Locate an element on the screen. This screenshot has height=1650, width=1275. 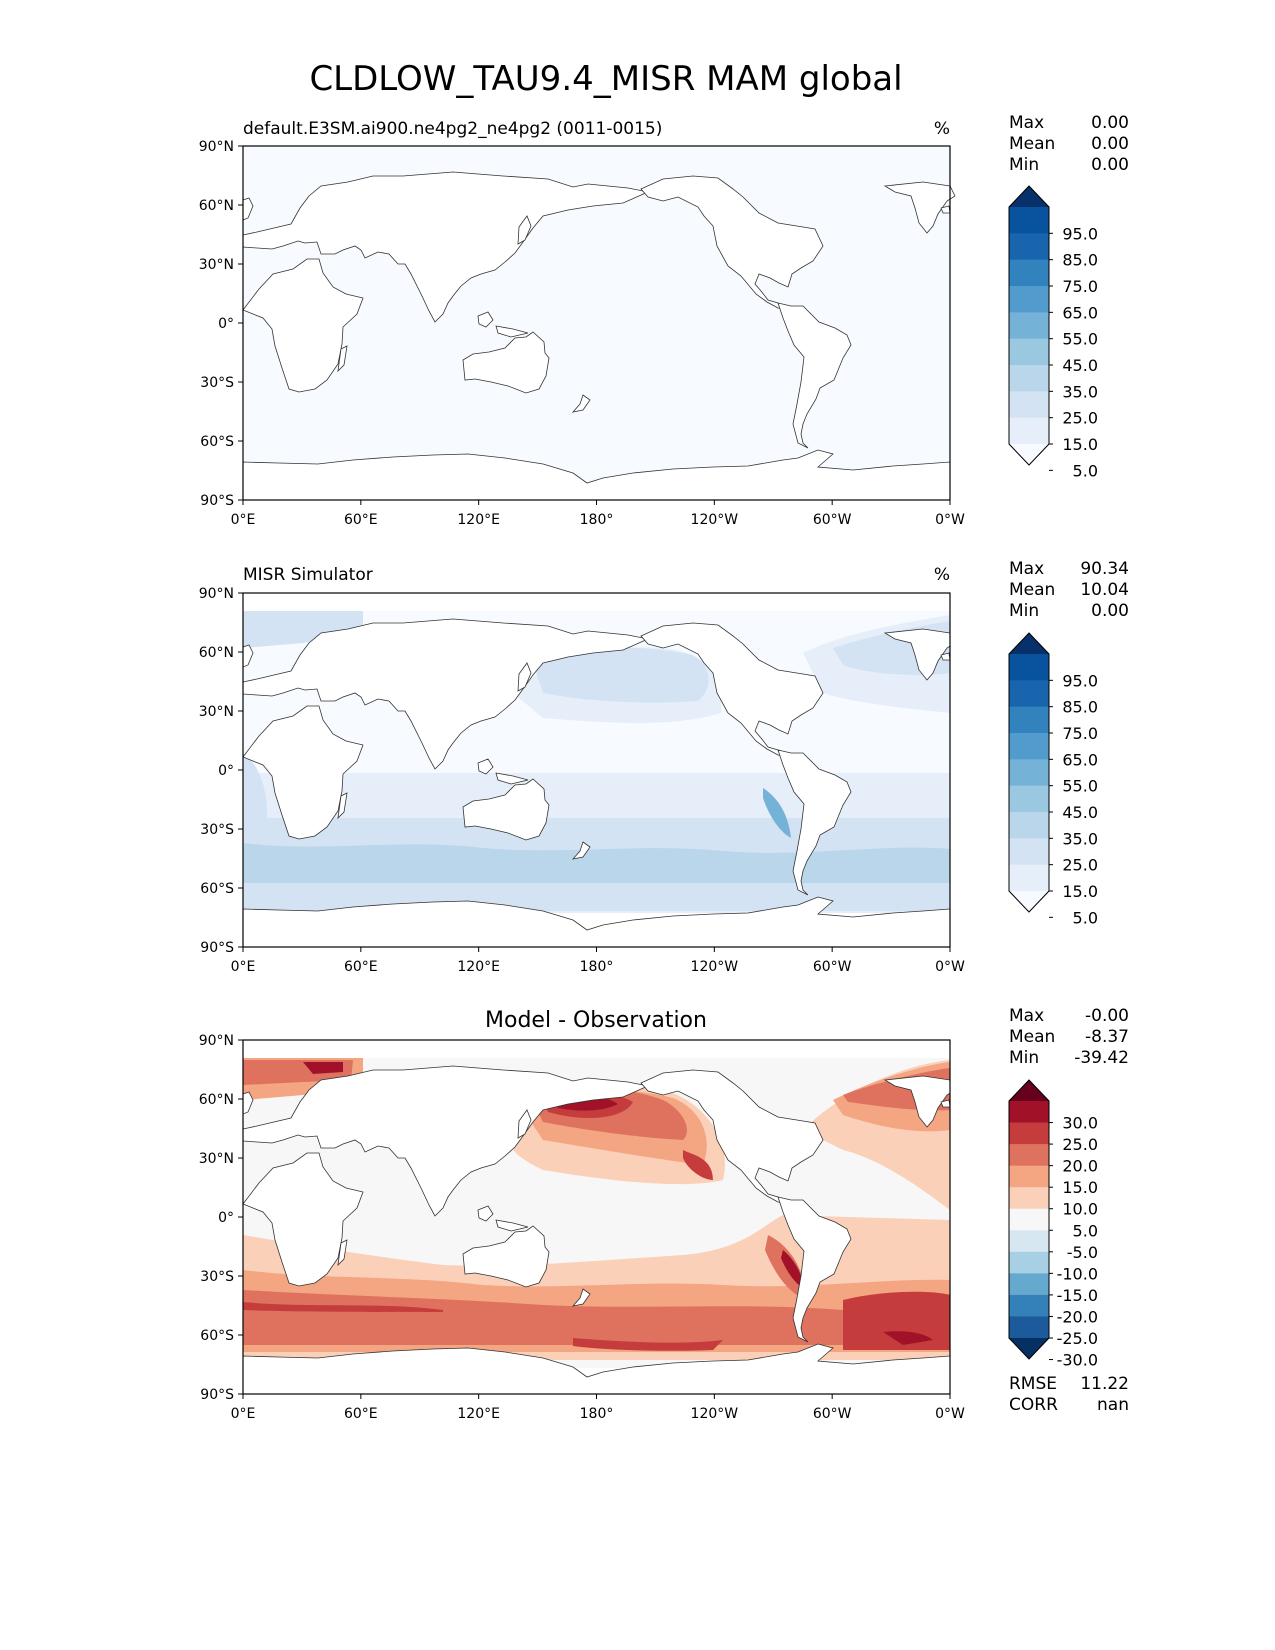
field-arctic is located at coordinates (303, 629).